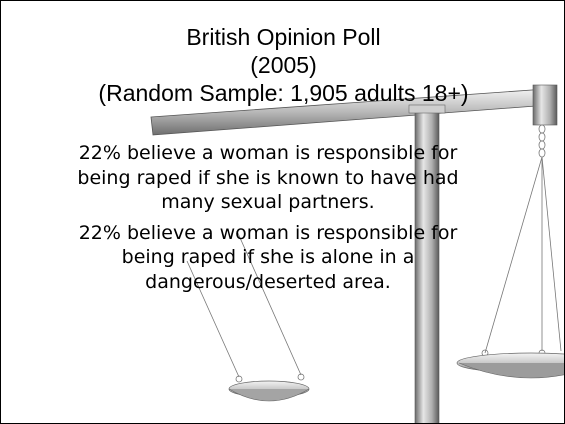 The image size is (565, 424). I want to click on scale-beam, so click(354, 110).